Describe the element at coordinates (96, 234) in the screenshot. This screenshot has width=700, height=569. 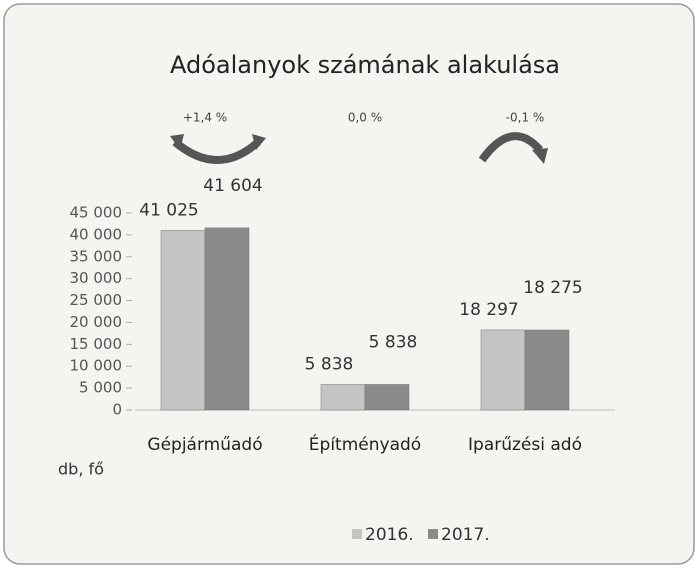
I see `y-tick-label: 40 000` at that location.